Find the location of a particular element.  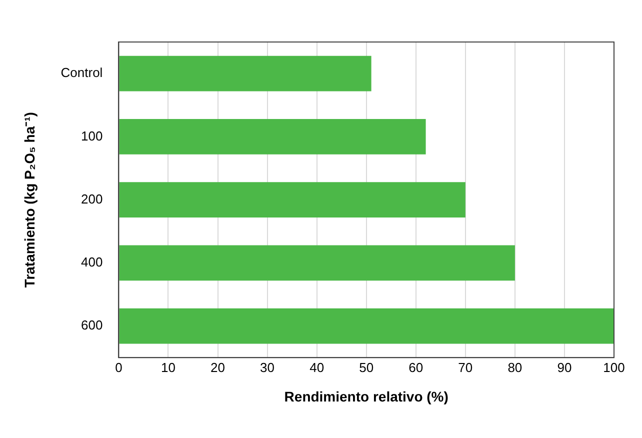

x-tick-label: 0 is located at coordinates (118, 367).